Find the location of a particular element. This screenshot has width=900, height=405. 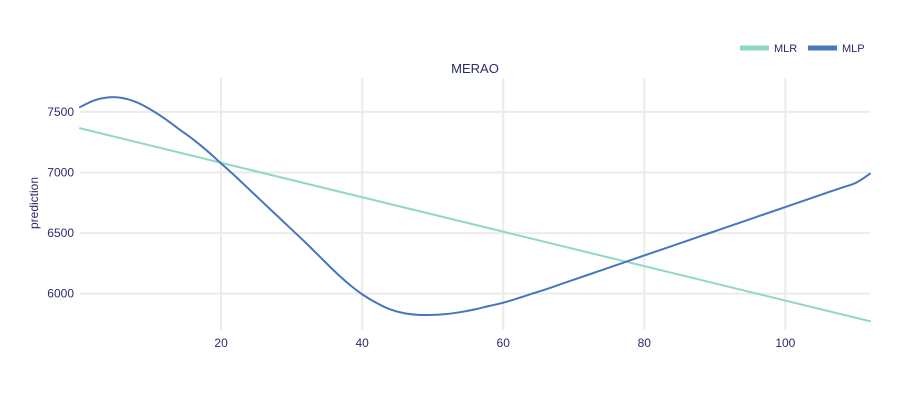

y-tick-label-2: 7000 is located at coordinates (60, 173).